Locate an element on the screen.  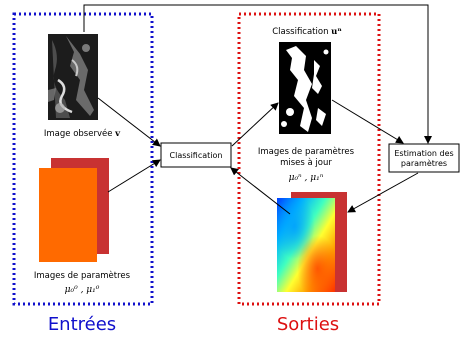
input-params-caption-math: μ₀⁰ , μ₁⁰ is located at coordinates (82, 290).